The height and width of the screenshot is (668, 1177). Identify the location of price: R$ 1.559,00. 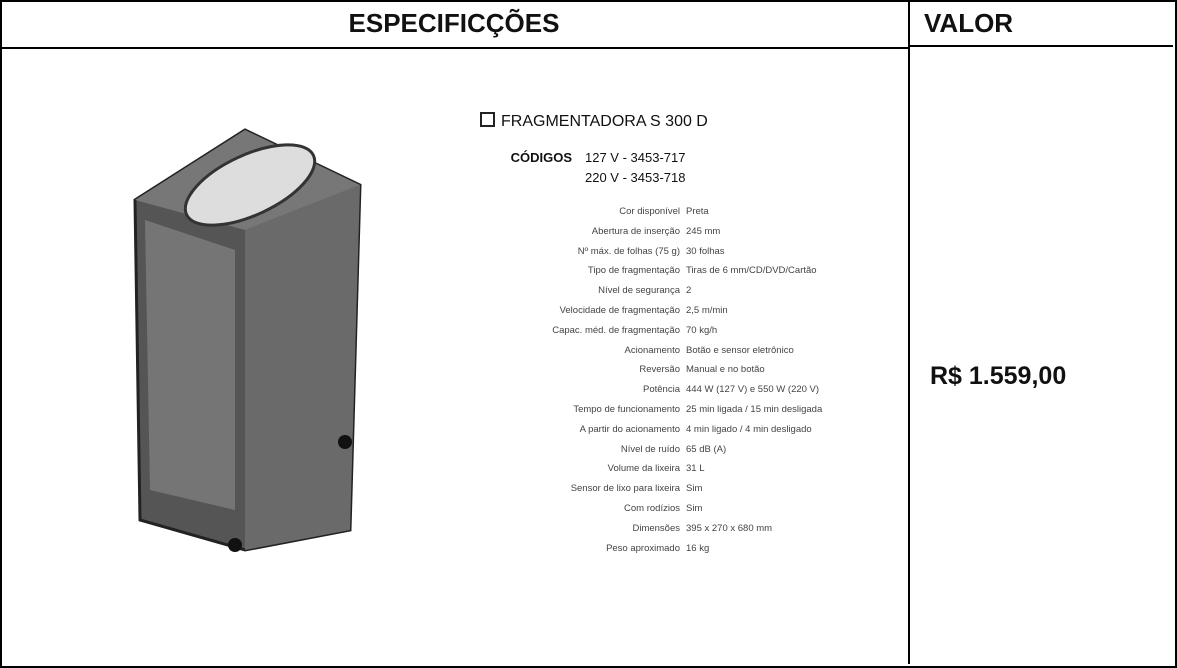
(998, 376).